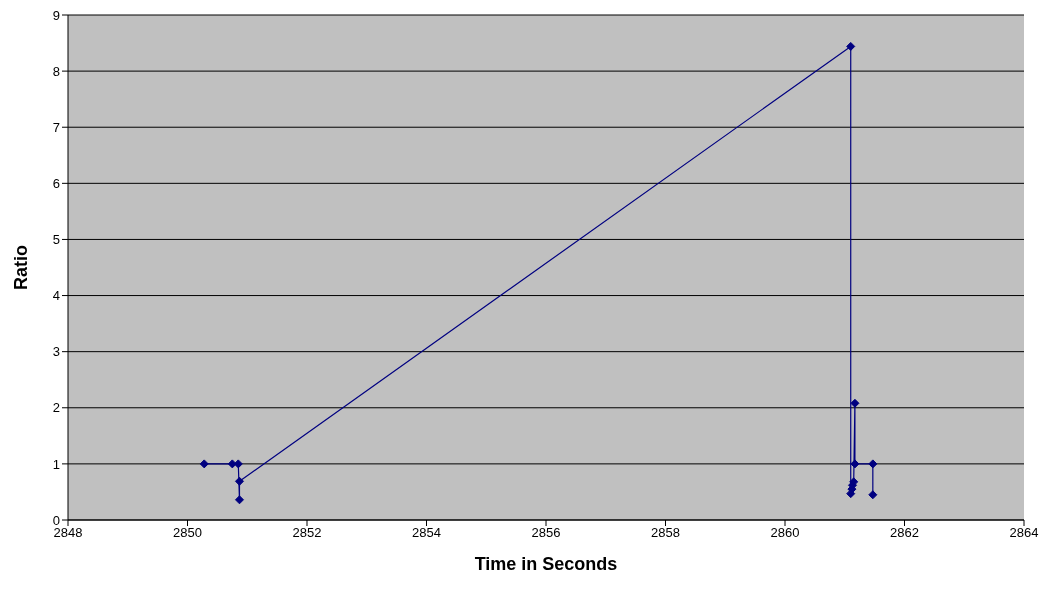 This screenshot has height=590, width=1052. What do you see at coordinates (904, 533) in the screenshot?
I see `x-tick-label: 2862` at bounding box center [904, 533].